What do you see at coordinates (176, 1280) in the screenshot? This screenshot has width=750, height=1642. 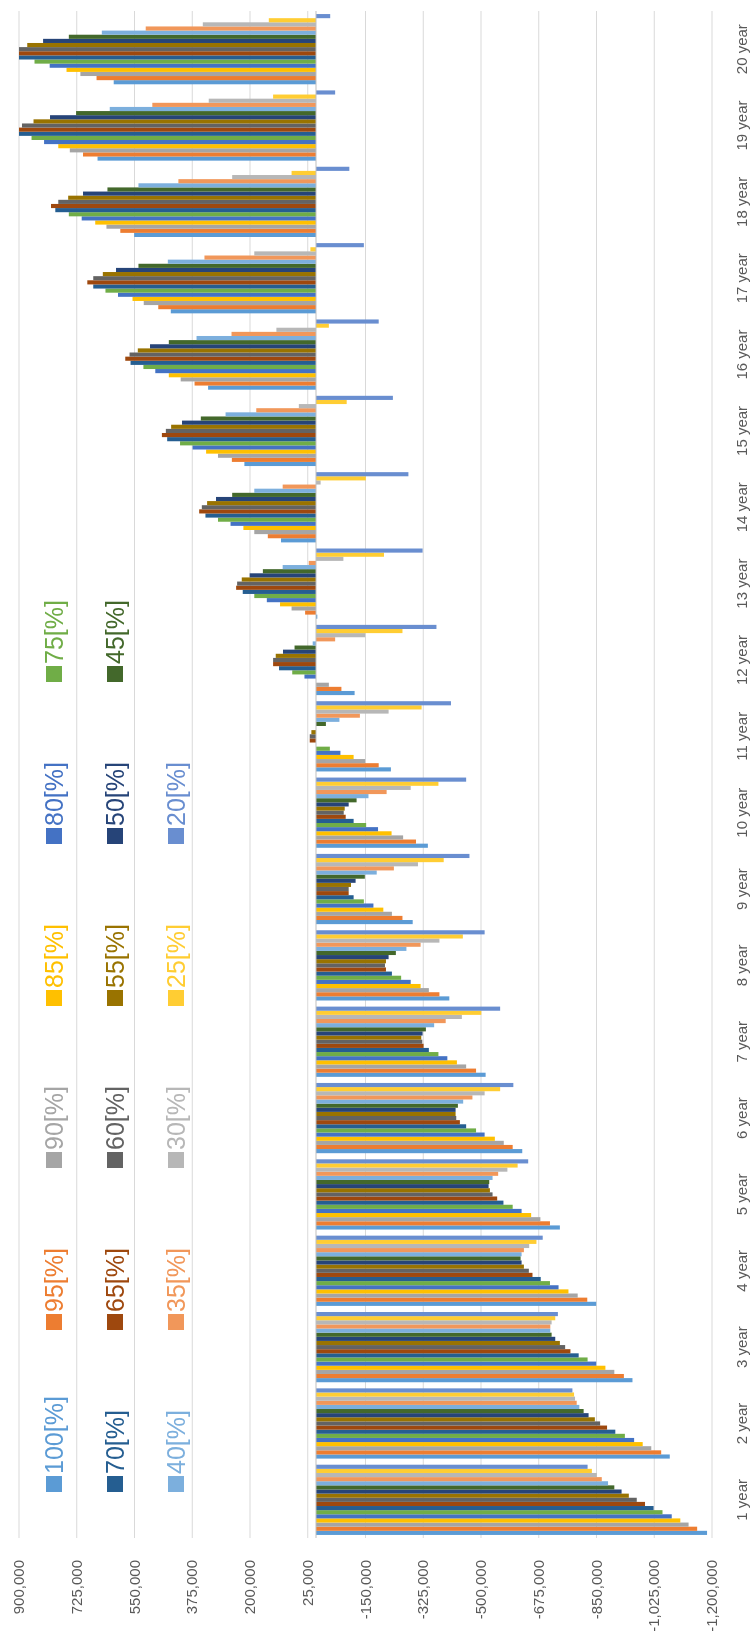 I see `text: 35[%]` at bounding box center [176, 1280].